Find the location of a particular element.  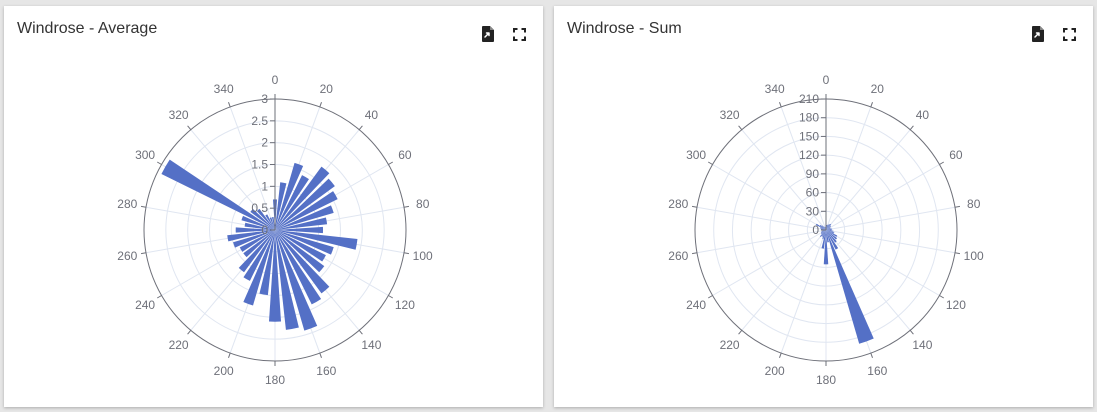

angle-tick-label: 60 is located at coordinates (956, 155).